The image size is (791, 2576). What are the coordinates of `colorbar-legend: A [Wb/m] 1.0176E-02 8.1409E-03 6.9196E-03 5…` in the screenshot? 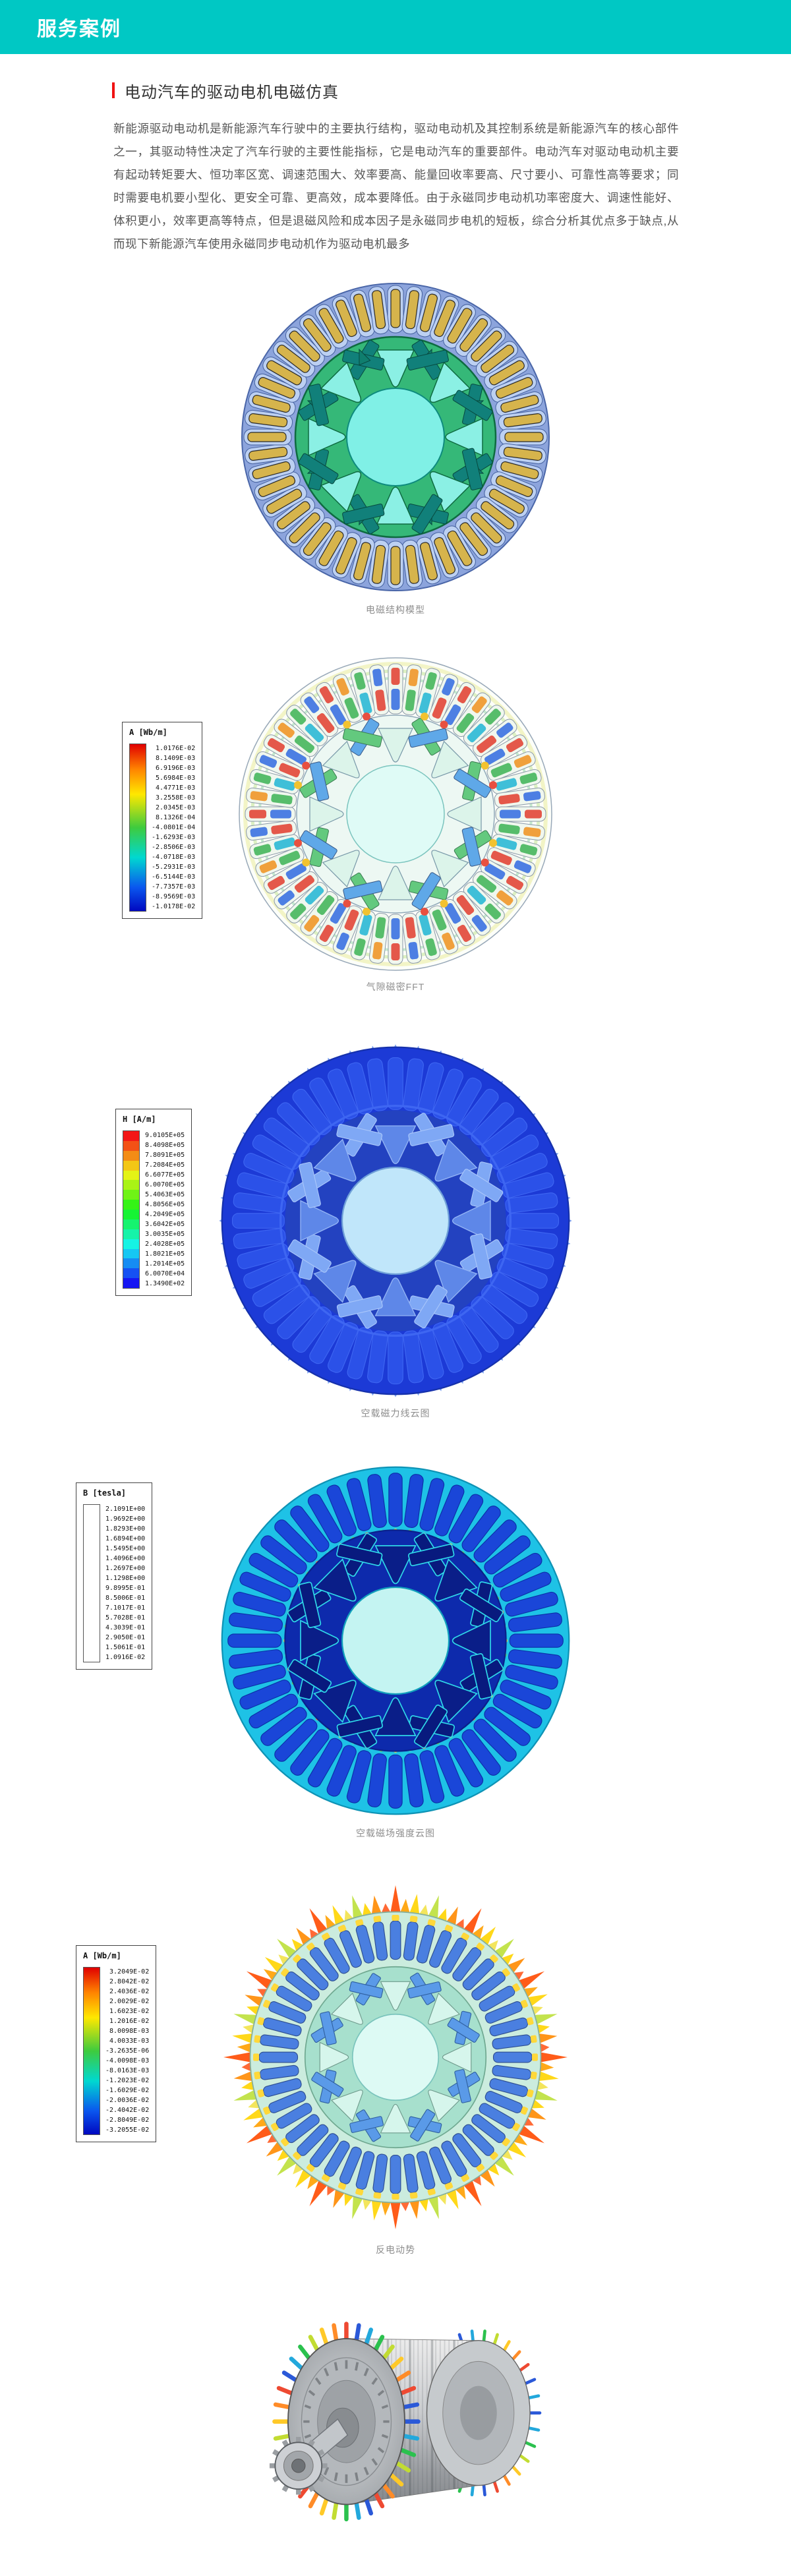 It's located at (162, 820).